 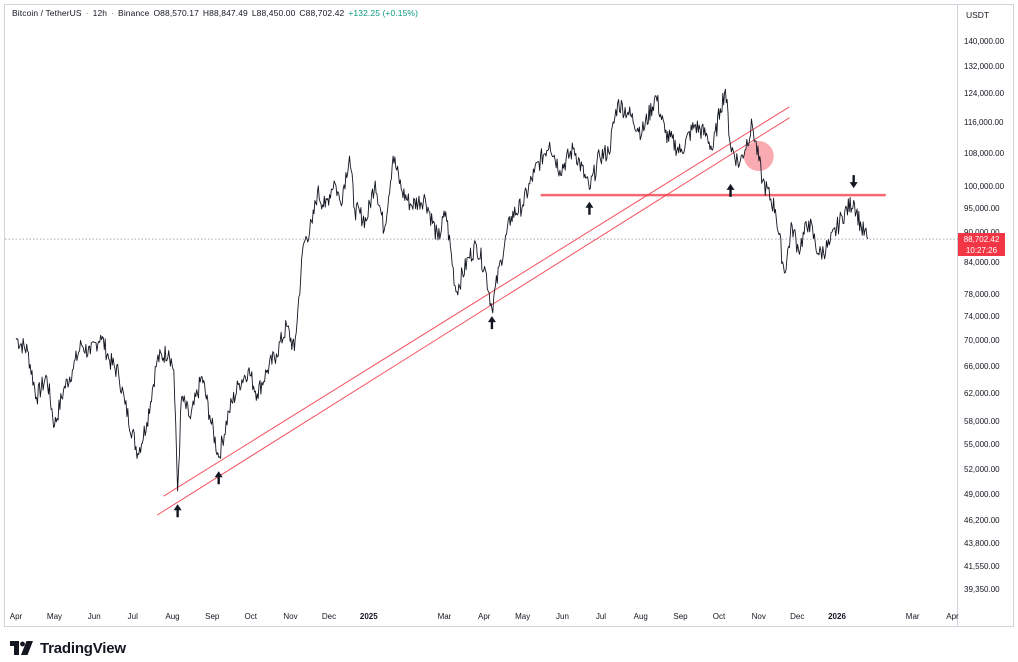 I want to click on legend-exchange: Binance, so click(x=134, y=13).